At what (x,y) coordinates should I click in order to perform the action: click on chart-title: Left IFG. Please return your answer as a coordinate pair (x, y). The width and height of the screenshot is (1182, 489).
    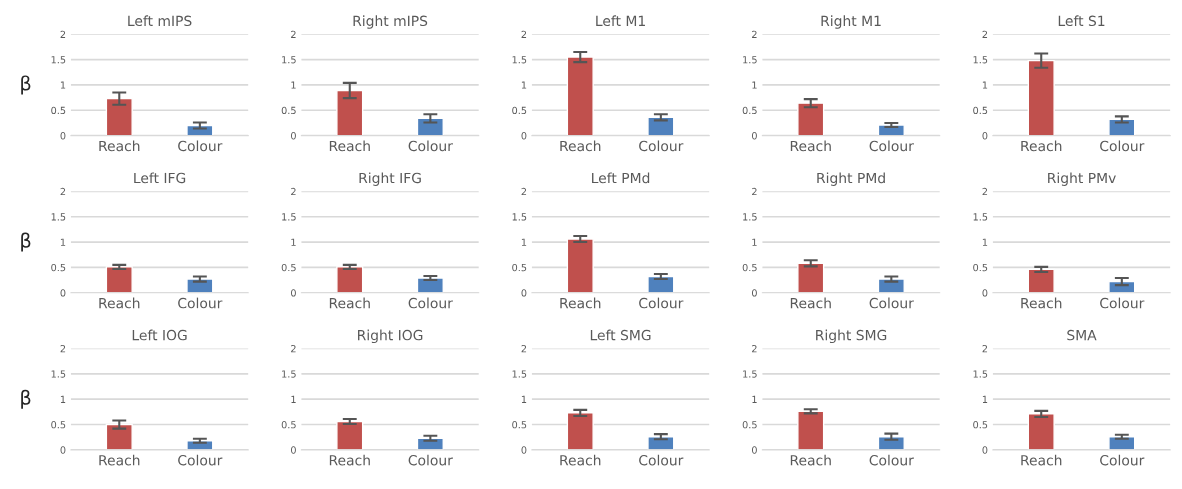
    Looking at the image, I should click on (160, 178).